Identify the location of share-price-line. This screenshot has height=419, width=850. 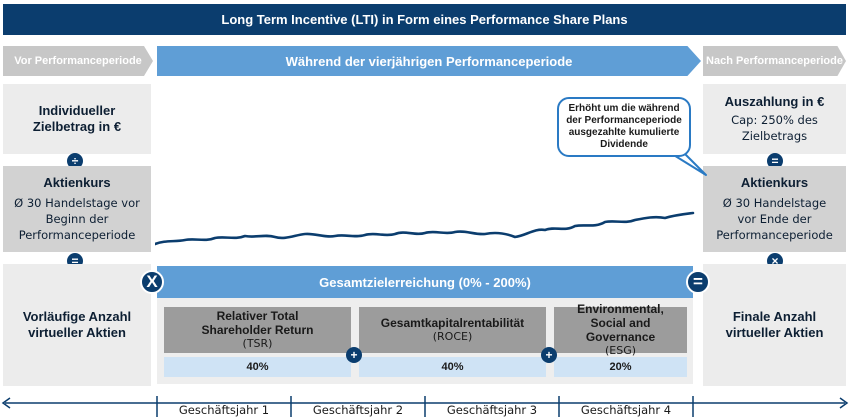
(425, 228).